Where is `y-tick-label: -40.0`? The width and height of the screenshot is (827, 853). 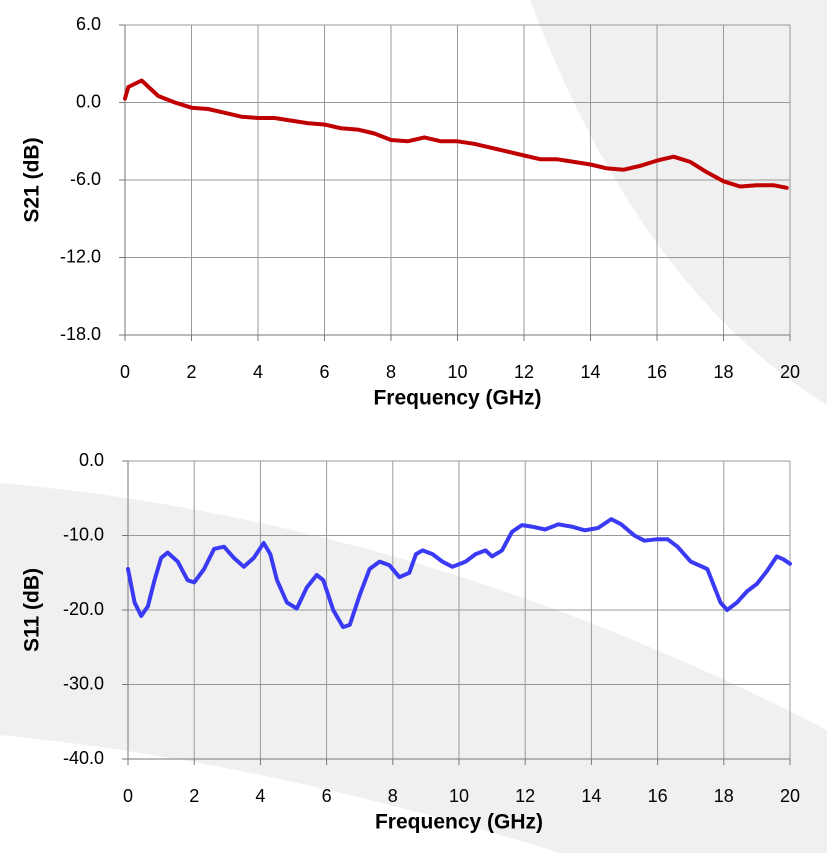
y-tick-label: -40.0 is located at coordinates (83, 758).